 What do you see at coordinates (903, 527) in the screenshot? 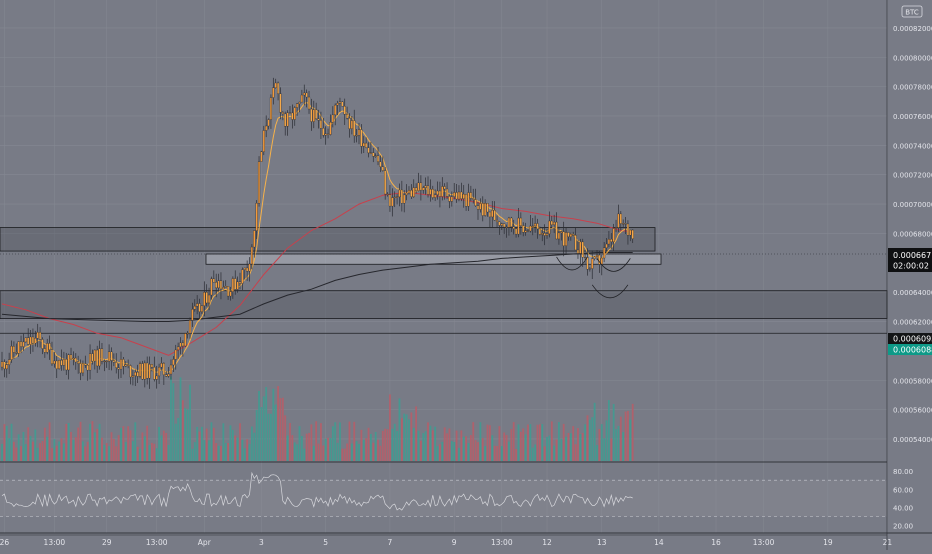
I see `rsi-tick-label: 20.00` at bounding box center [903, 527].